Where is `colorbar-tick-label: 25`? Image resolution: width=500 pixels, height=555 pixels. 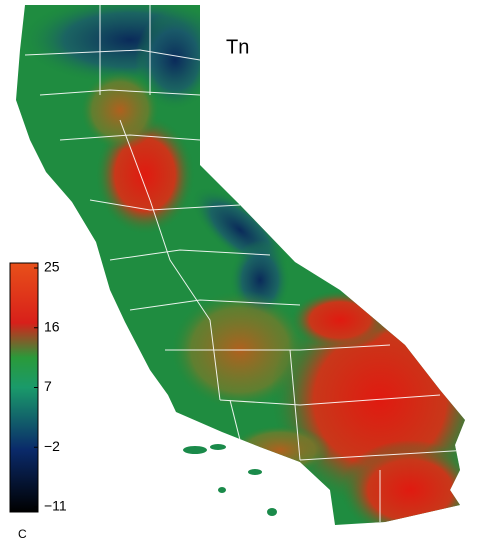 colorbar-tick-label: 25 is located at coordinates (52, 267).